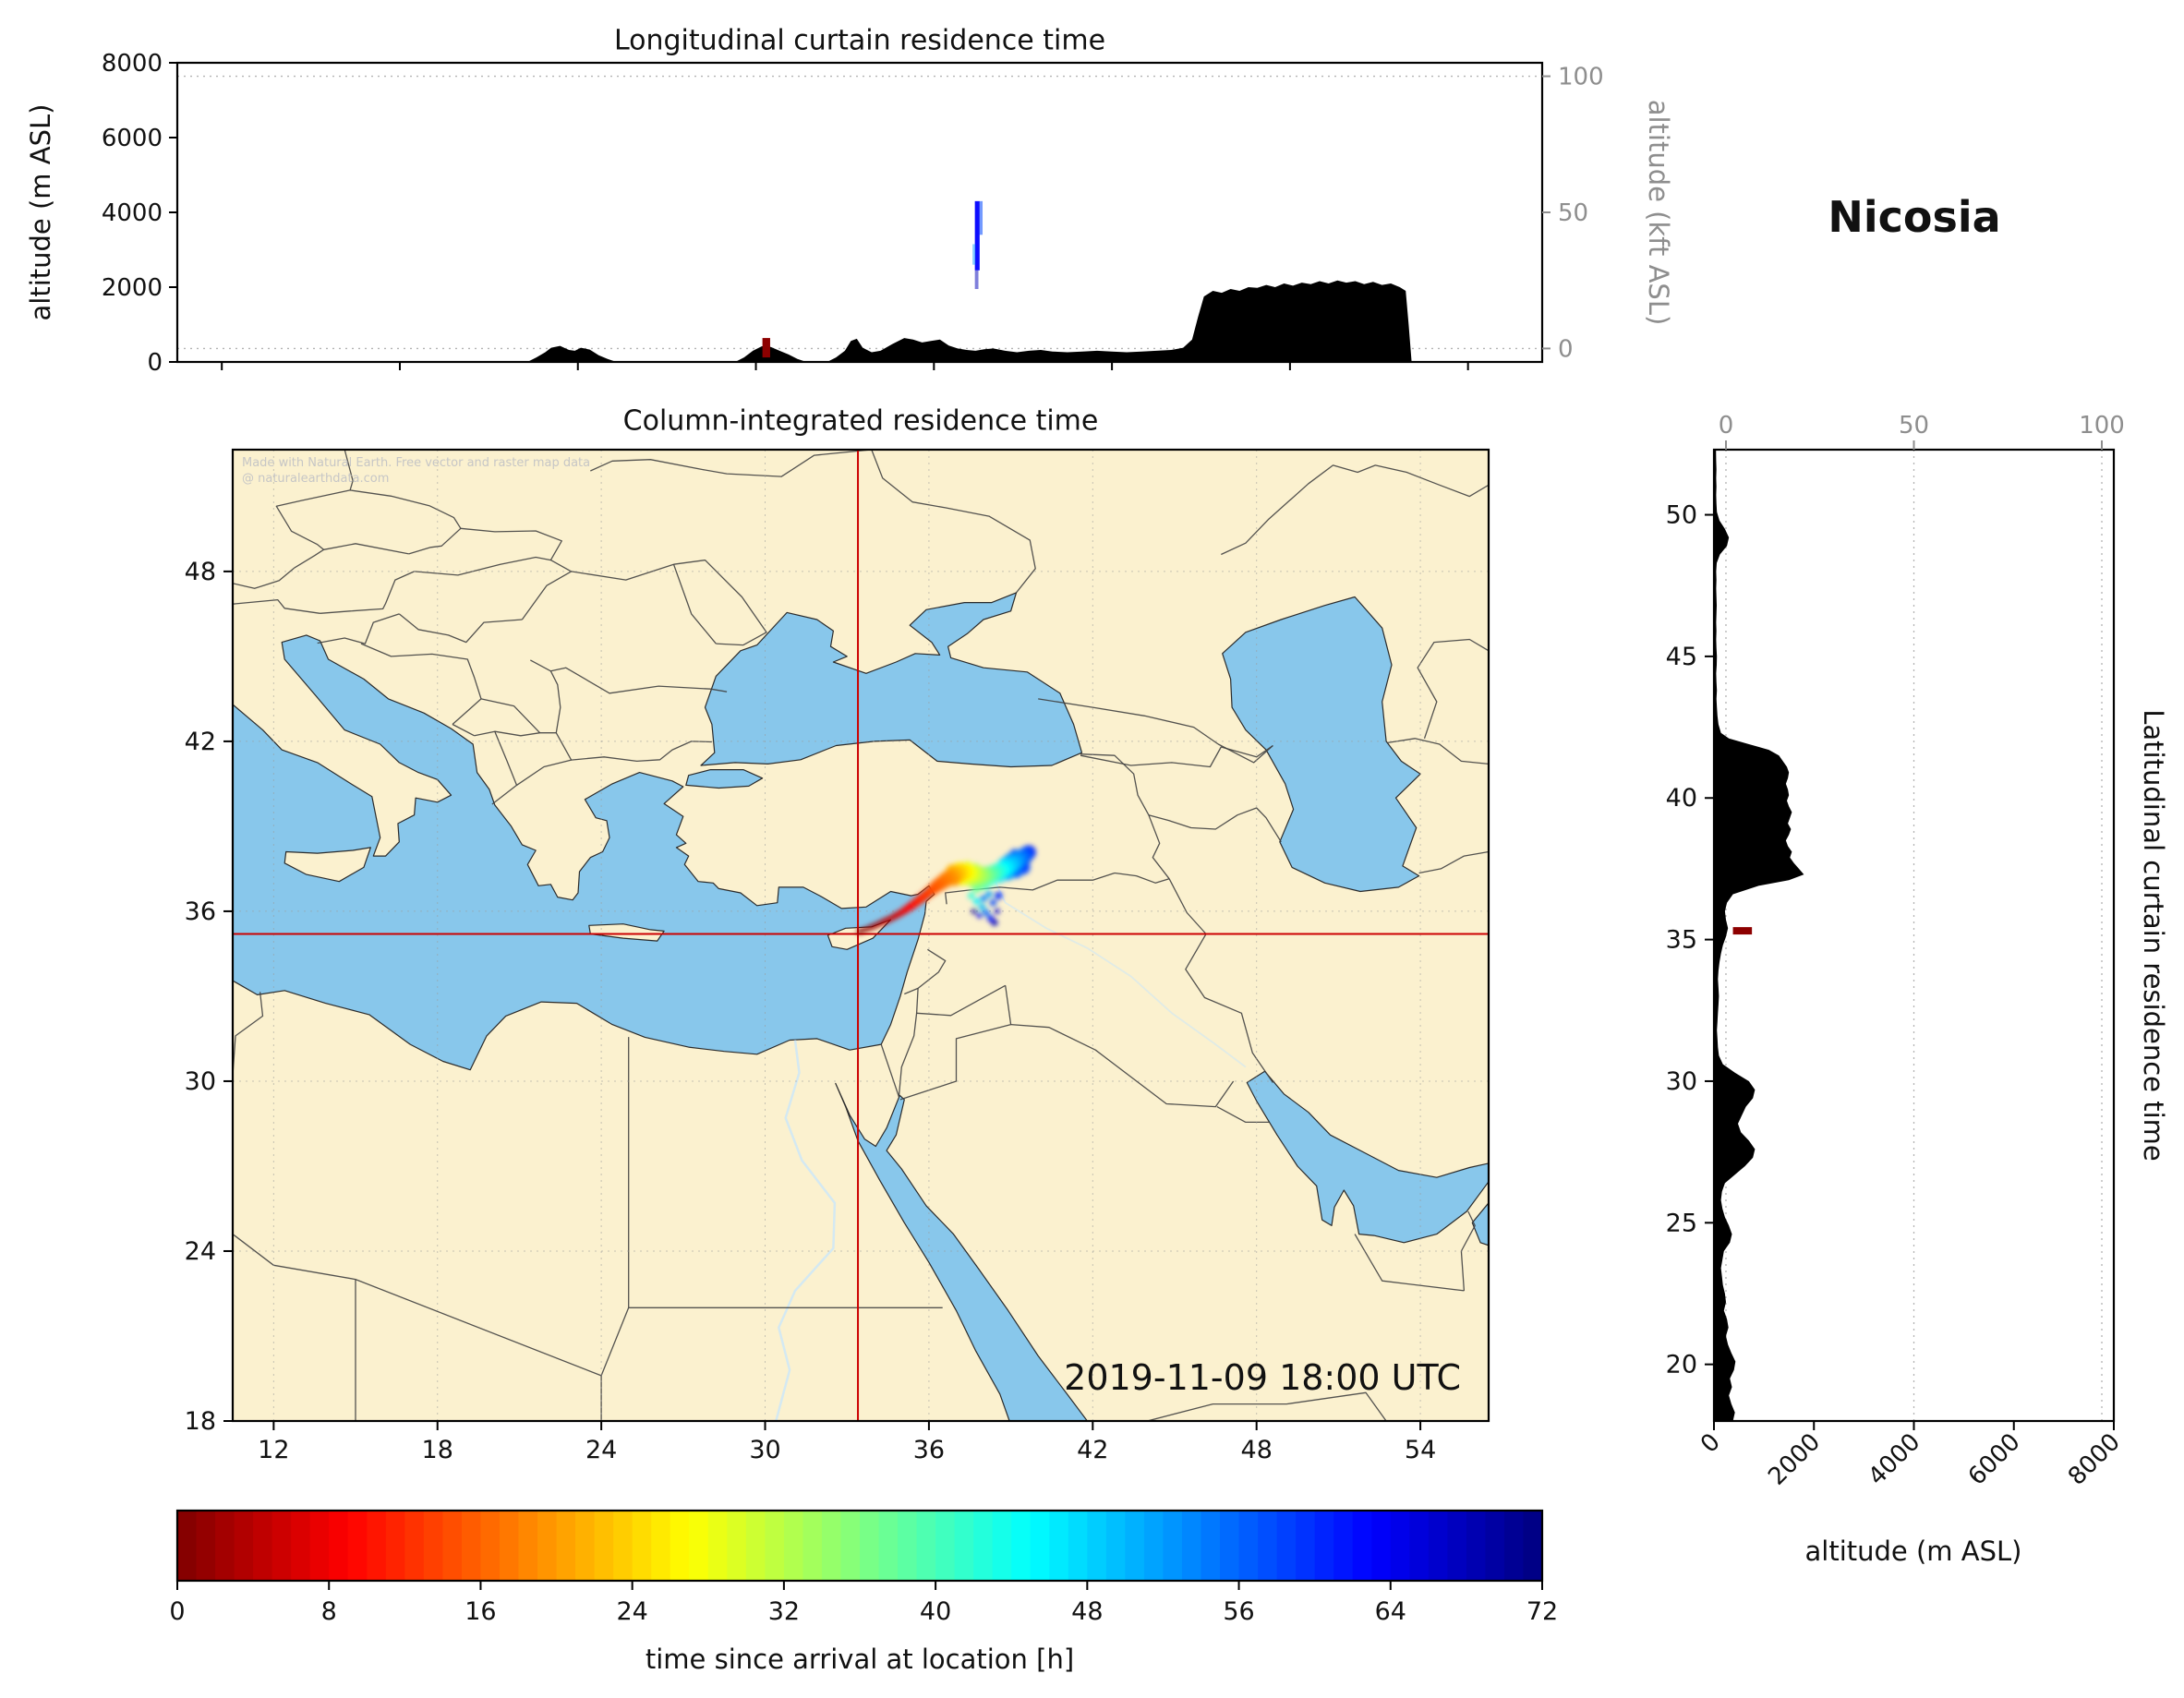 Image resolution: width=2184 pixels, height=1698 pixels. I want to click on right-panel-xlabel: altitude (m ASL), so click(1913, 1551).